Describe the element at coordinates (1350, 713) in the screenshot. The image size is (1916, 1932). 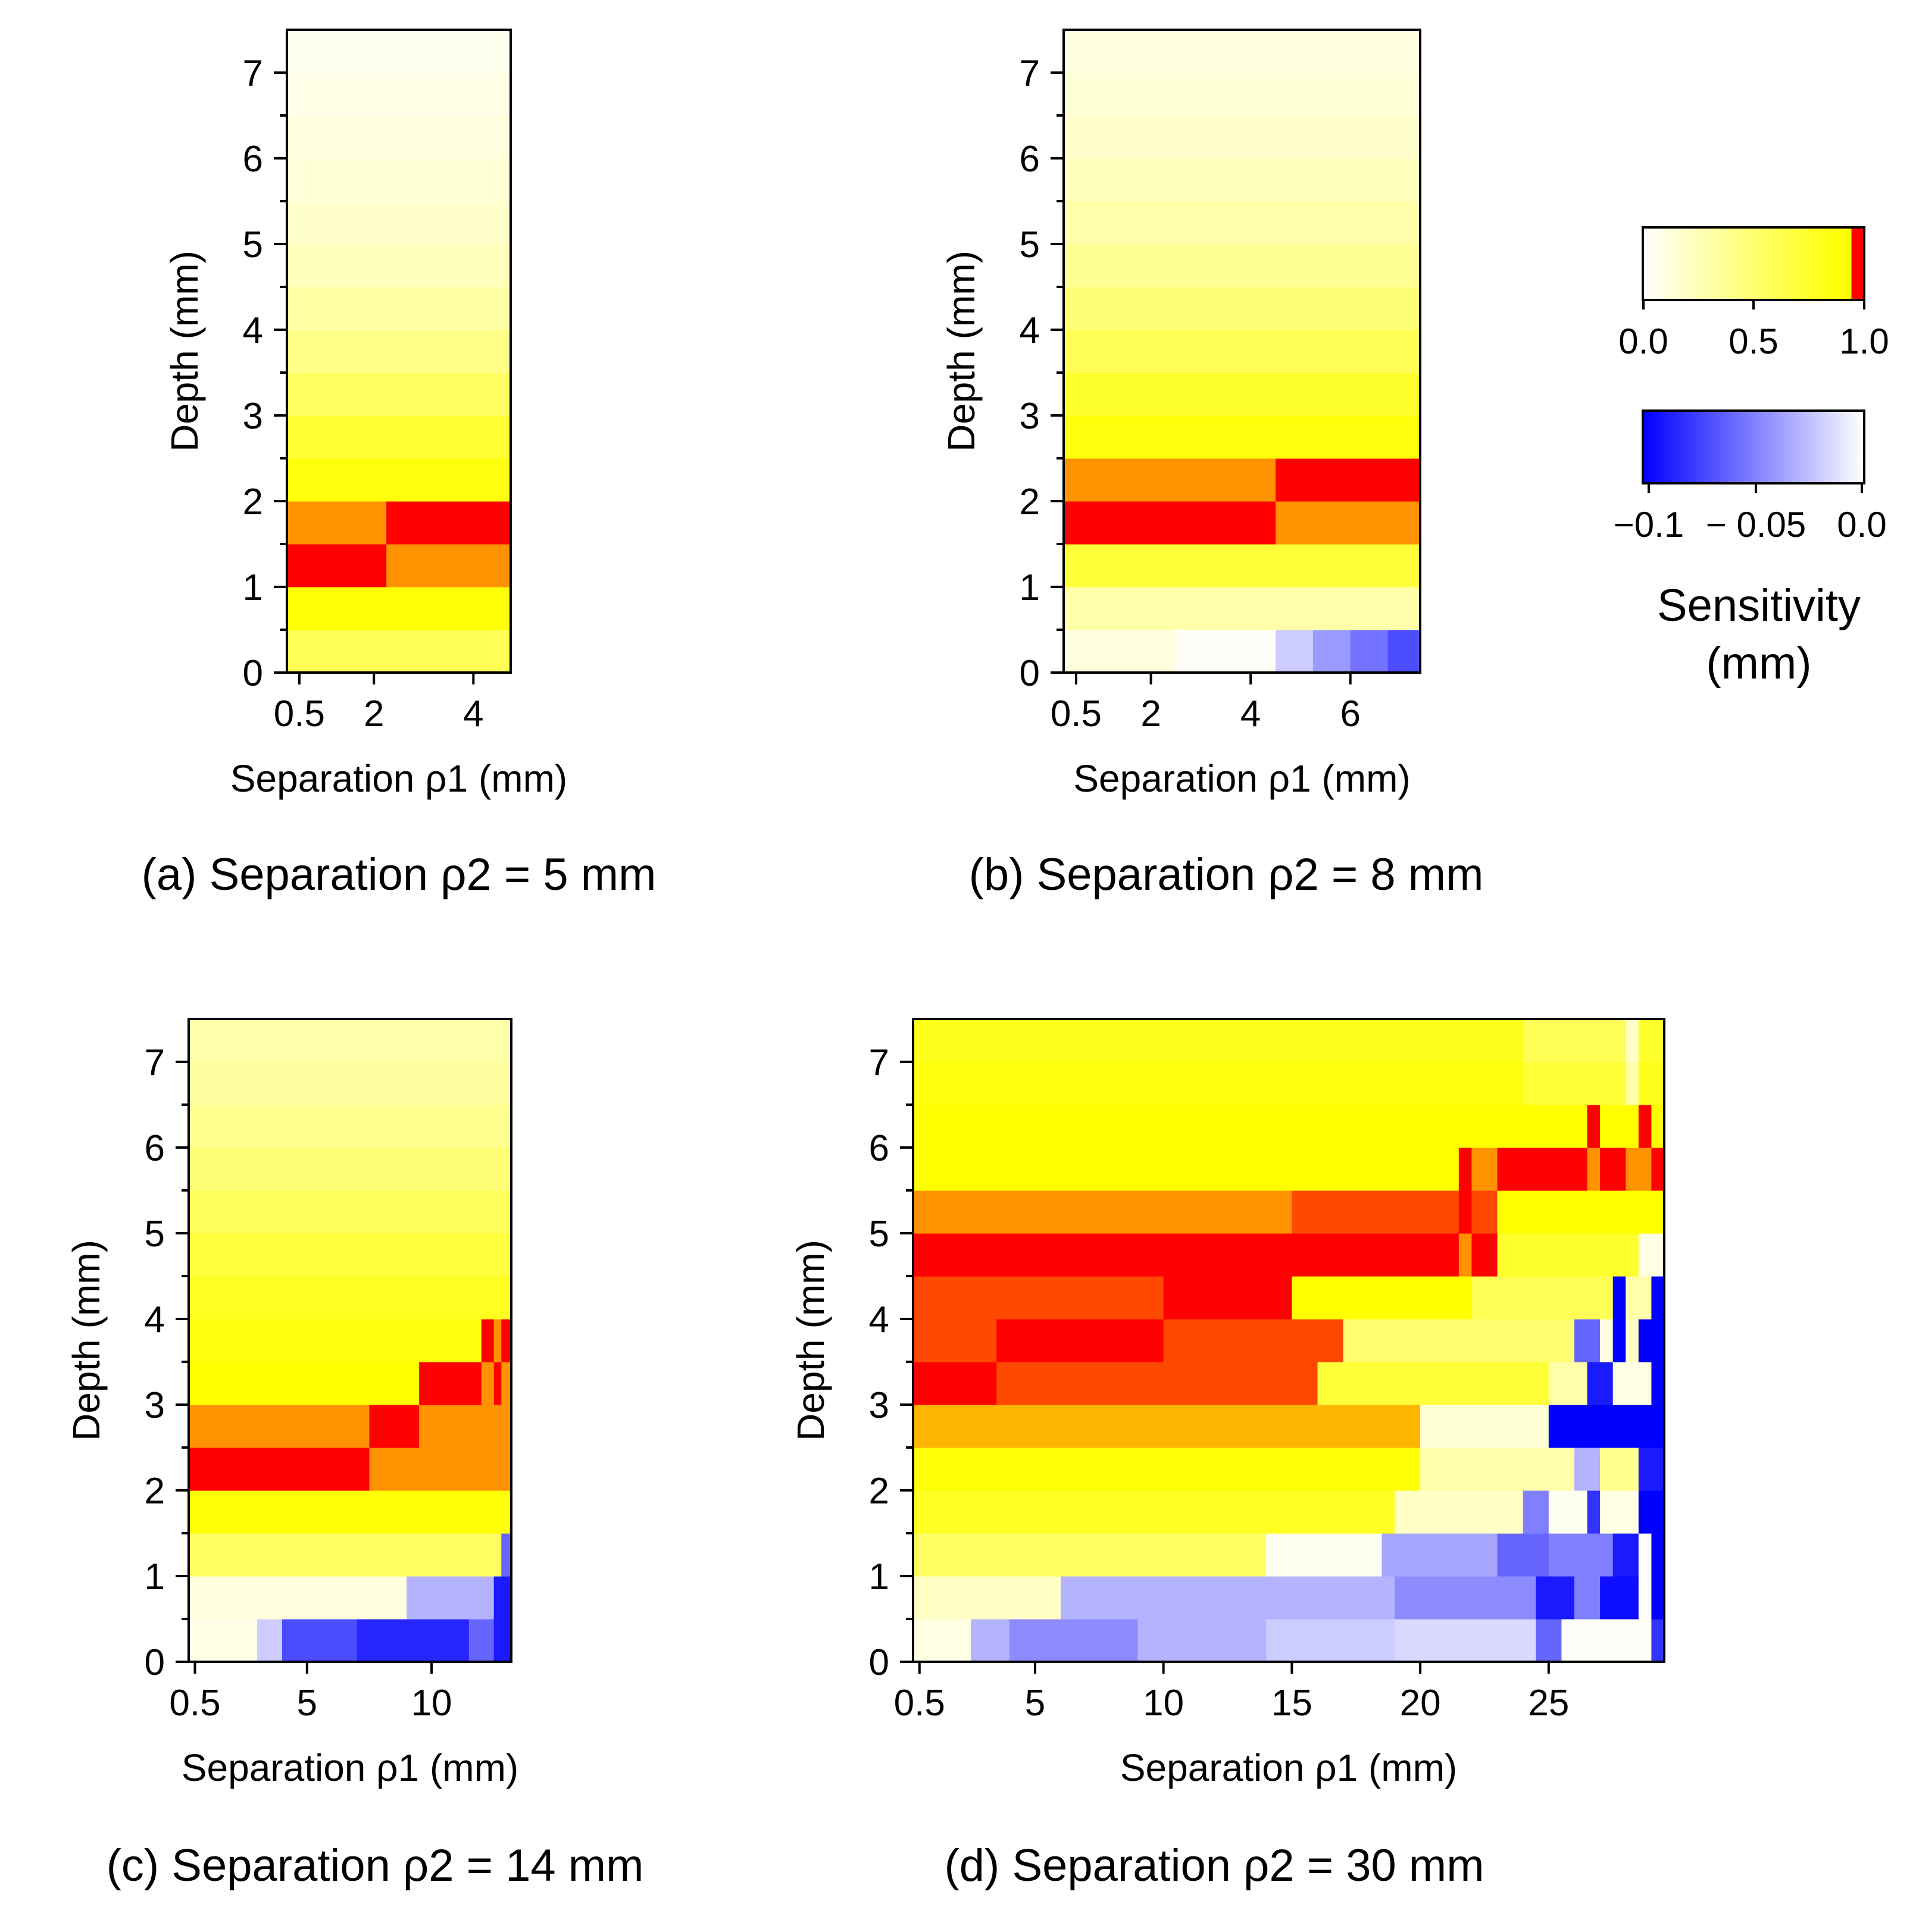
I see `x-tick-label: 6` at that location.